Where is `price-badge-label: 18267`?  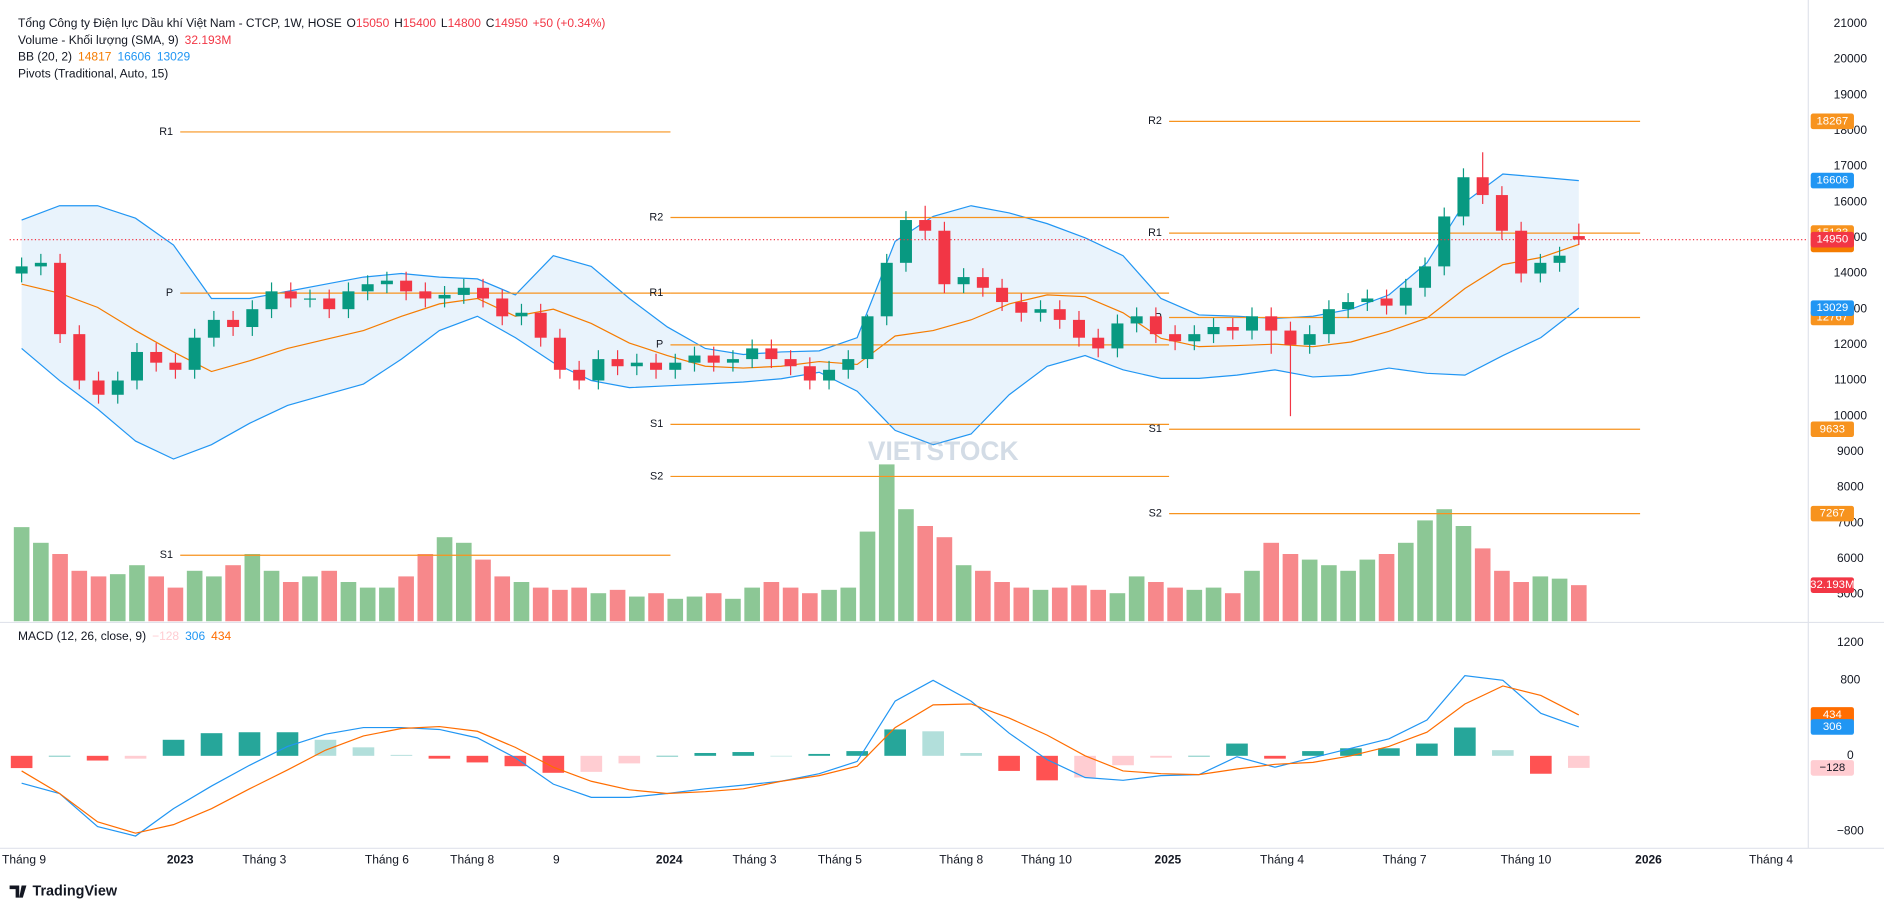 price-badge-label: 18267 is located at coordinates (1832, 121).